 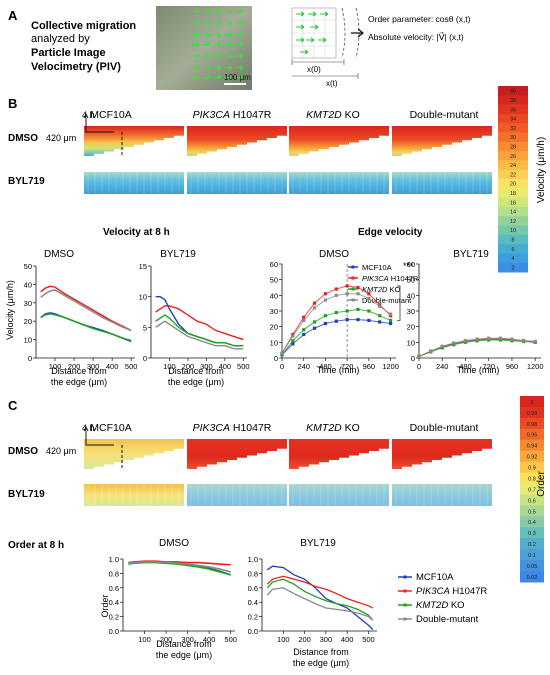 What do you see at coordinates (134, 454) in the screenshot?
I see `order-dmso-kymograph` at bounding box center [134, 454].